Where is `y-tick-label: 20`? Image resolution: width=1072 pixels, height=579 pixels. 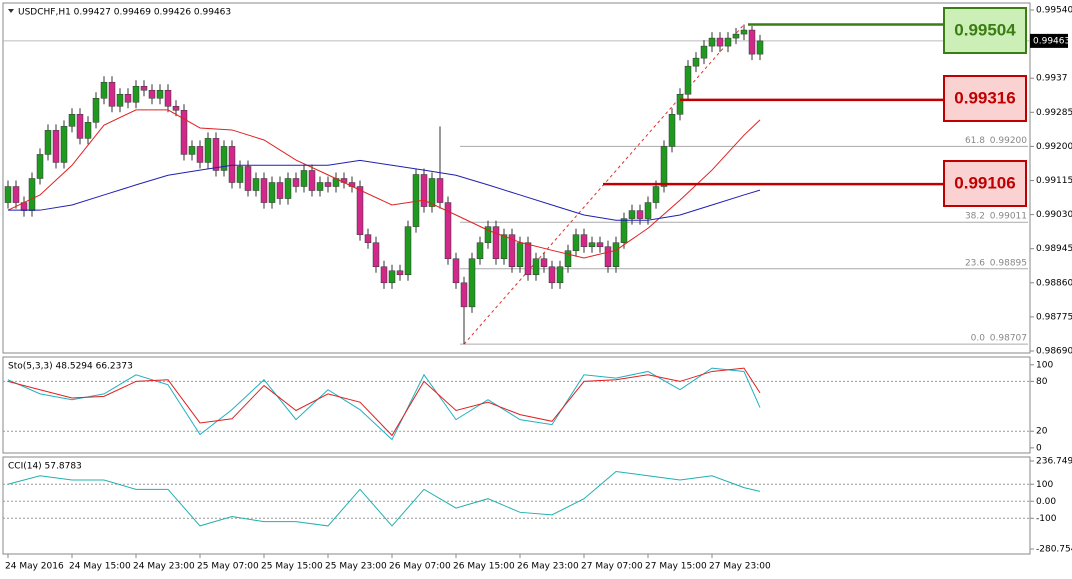
y-tick-label: 20 is located at coordinates (1042, 432).